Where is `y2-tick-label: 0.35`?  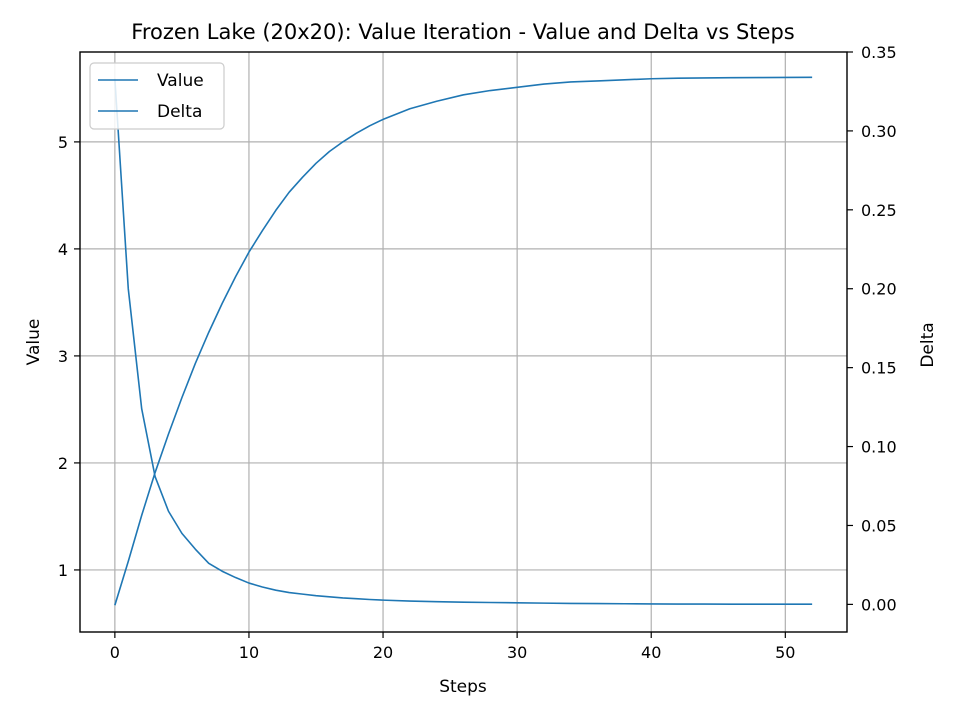
y2-tick-label: 0.35 is located at coordinates (879, 52).